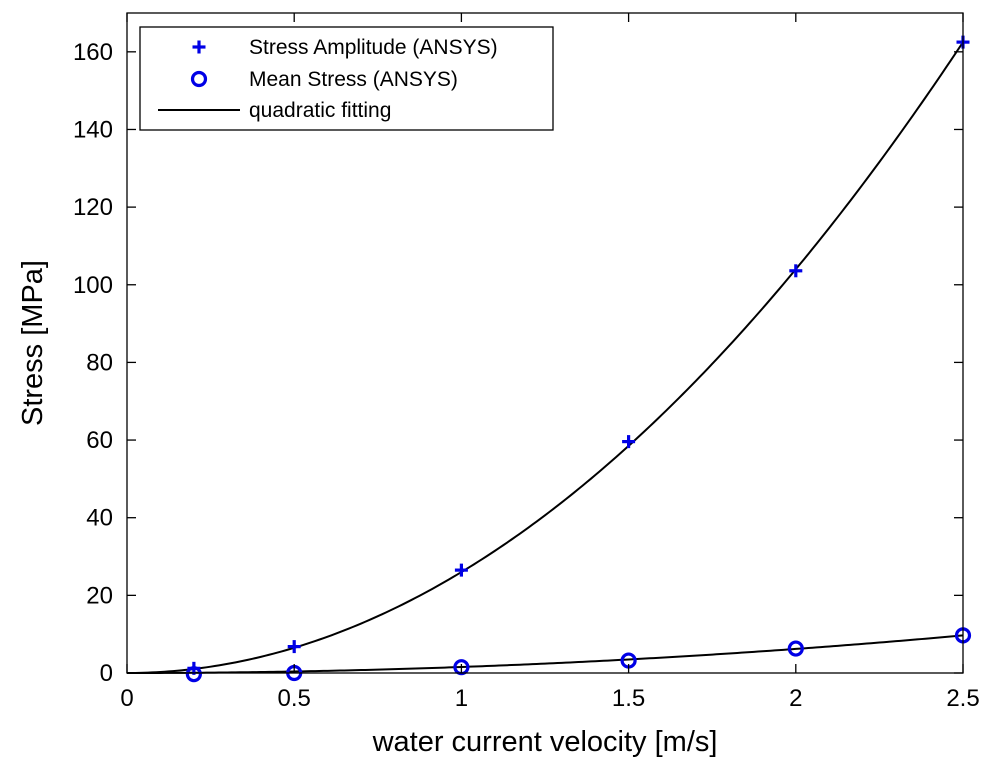 The width and height of the screenshot is (992, 783). I want to click on y-tick-label: 100, so click(93, 285).